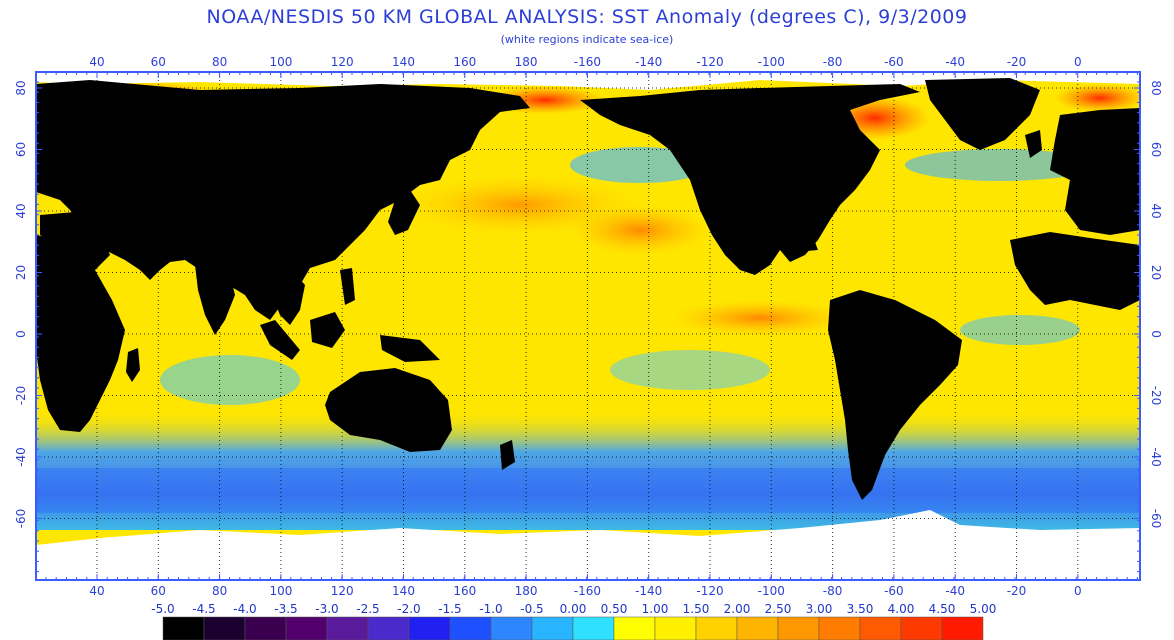  Describe the element at coordinates (21, 457) in the screenshot. I see `lat-label-left: -40` at that location.